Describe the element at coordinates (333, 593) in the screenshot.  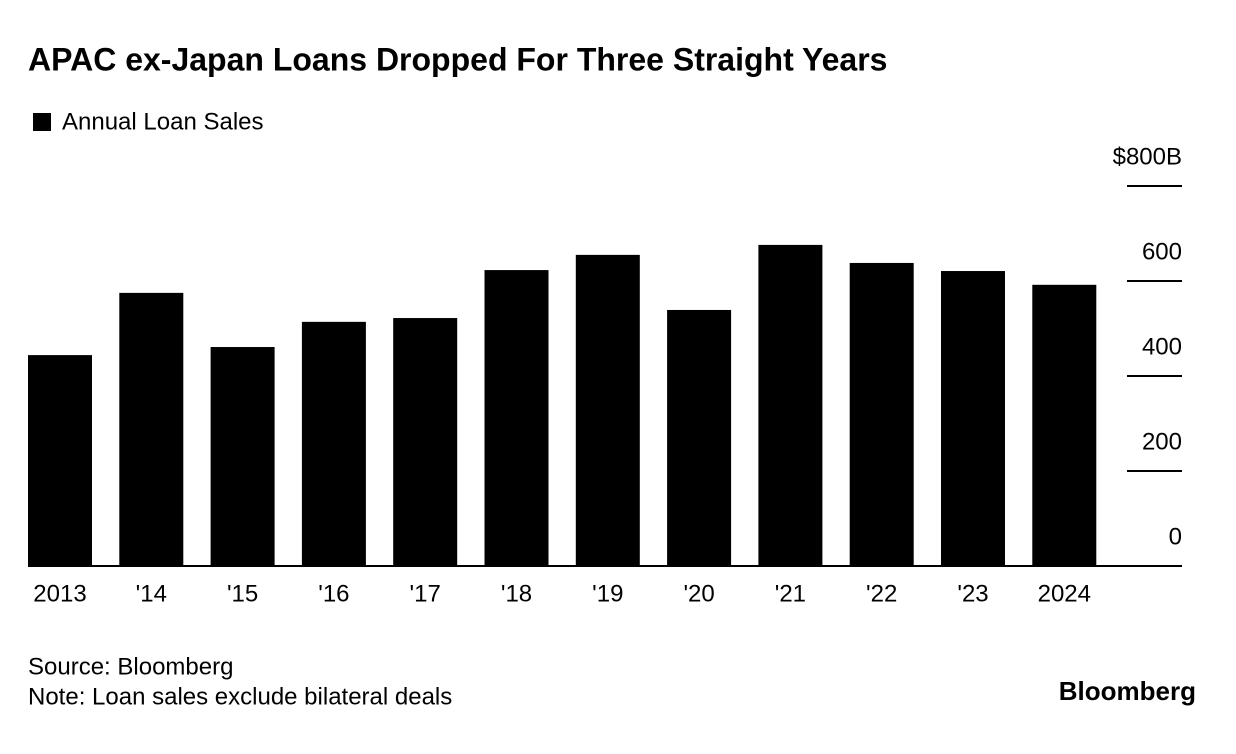
I see `x-tick-label: '16` at that location.